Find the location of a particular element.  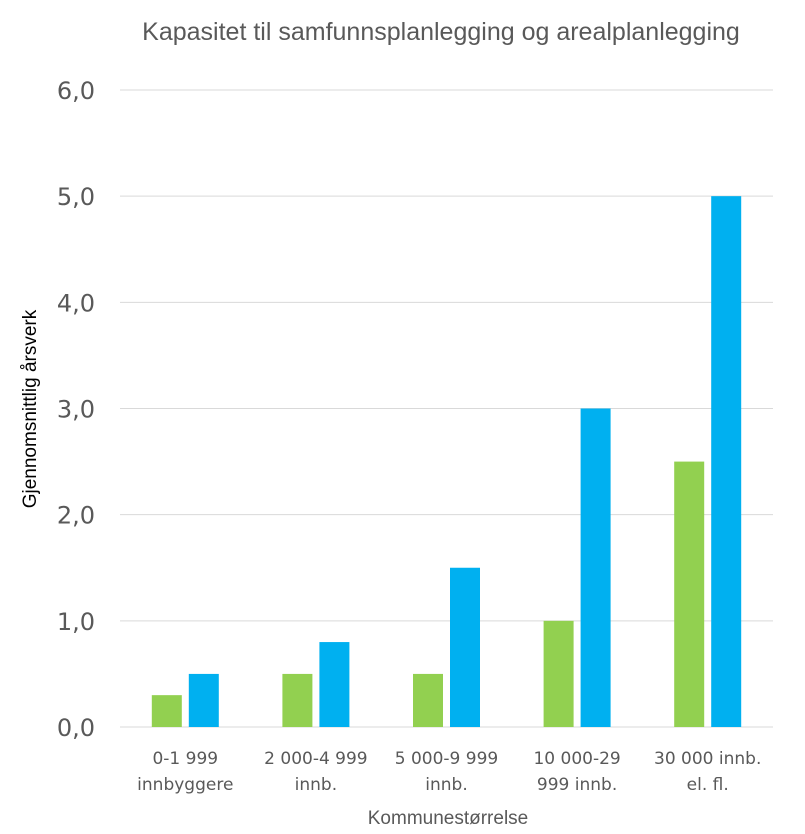

y-tick-label: 1,0 is located at coordinates (76, 622).